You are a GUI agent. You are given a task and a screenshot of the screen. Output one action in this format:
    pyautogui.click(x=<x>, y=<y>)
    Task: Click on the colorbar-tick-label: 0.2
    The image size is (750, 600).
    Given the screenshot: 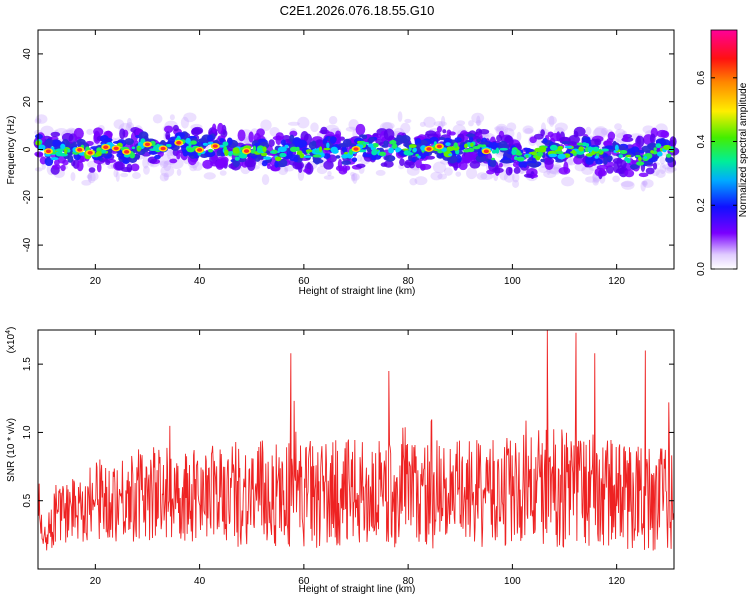 What is the action you would take?
    pyautogui.click(x=701, y=205)
    